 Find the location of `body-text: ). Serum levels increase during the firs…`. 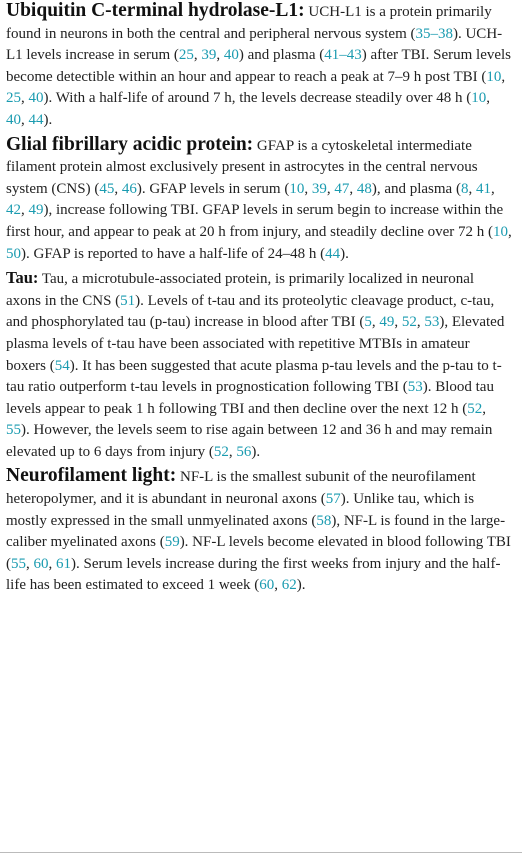

body-text: ). Serum levels increase during the firs… is located at coordinates (253, 574).